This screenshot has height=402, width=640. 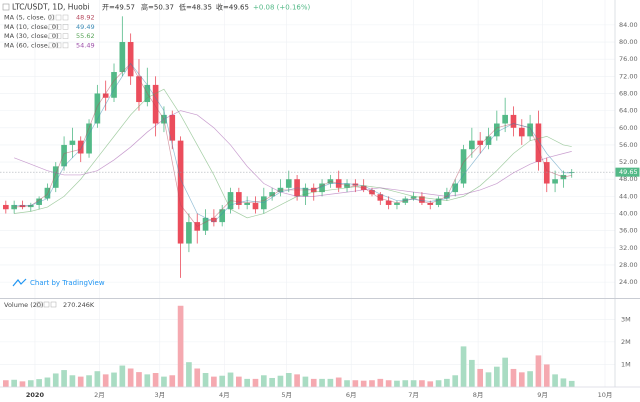 What do you see at coordinates (628, 93) in the screenshot?
I see `y-tick-label: 68.00` at bounding box center [628, 93].